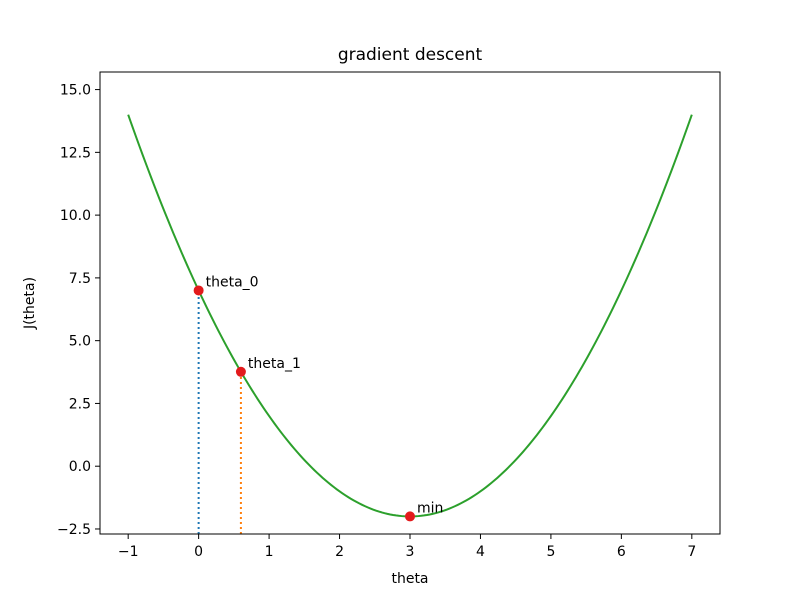 The image size is (800, 600). Describe the element at coordinates (480, 552) in the screenshot. I see `x-tick-label: 4` at that location.